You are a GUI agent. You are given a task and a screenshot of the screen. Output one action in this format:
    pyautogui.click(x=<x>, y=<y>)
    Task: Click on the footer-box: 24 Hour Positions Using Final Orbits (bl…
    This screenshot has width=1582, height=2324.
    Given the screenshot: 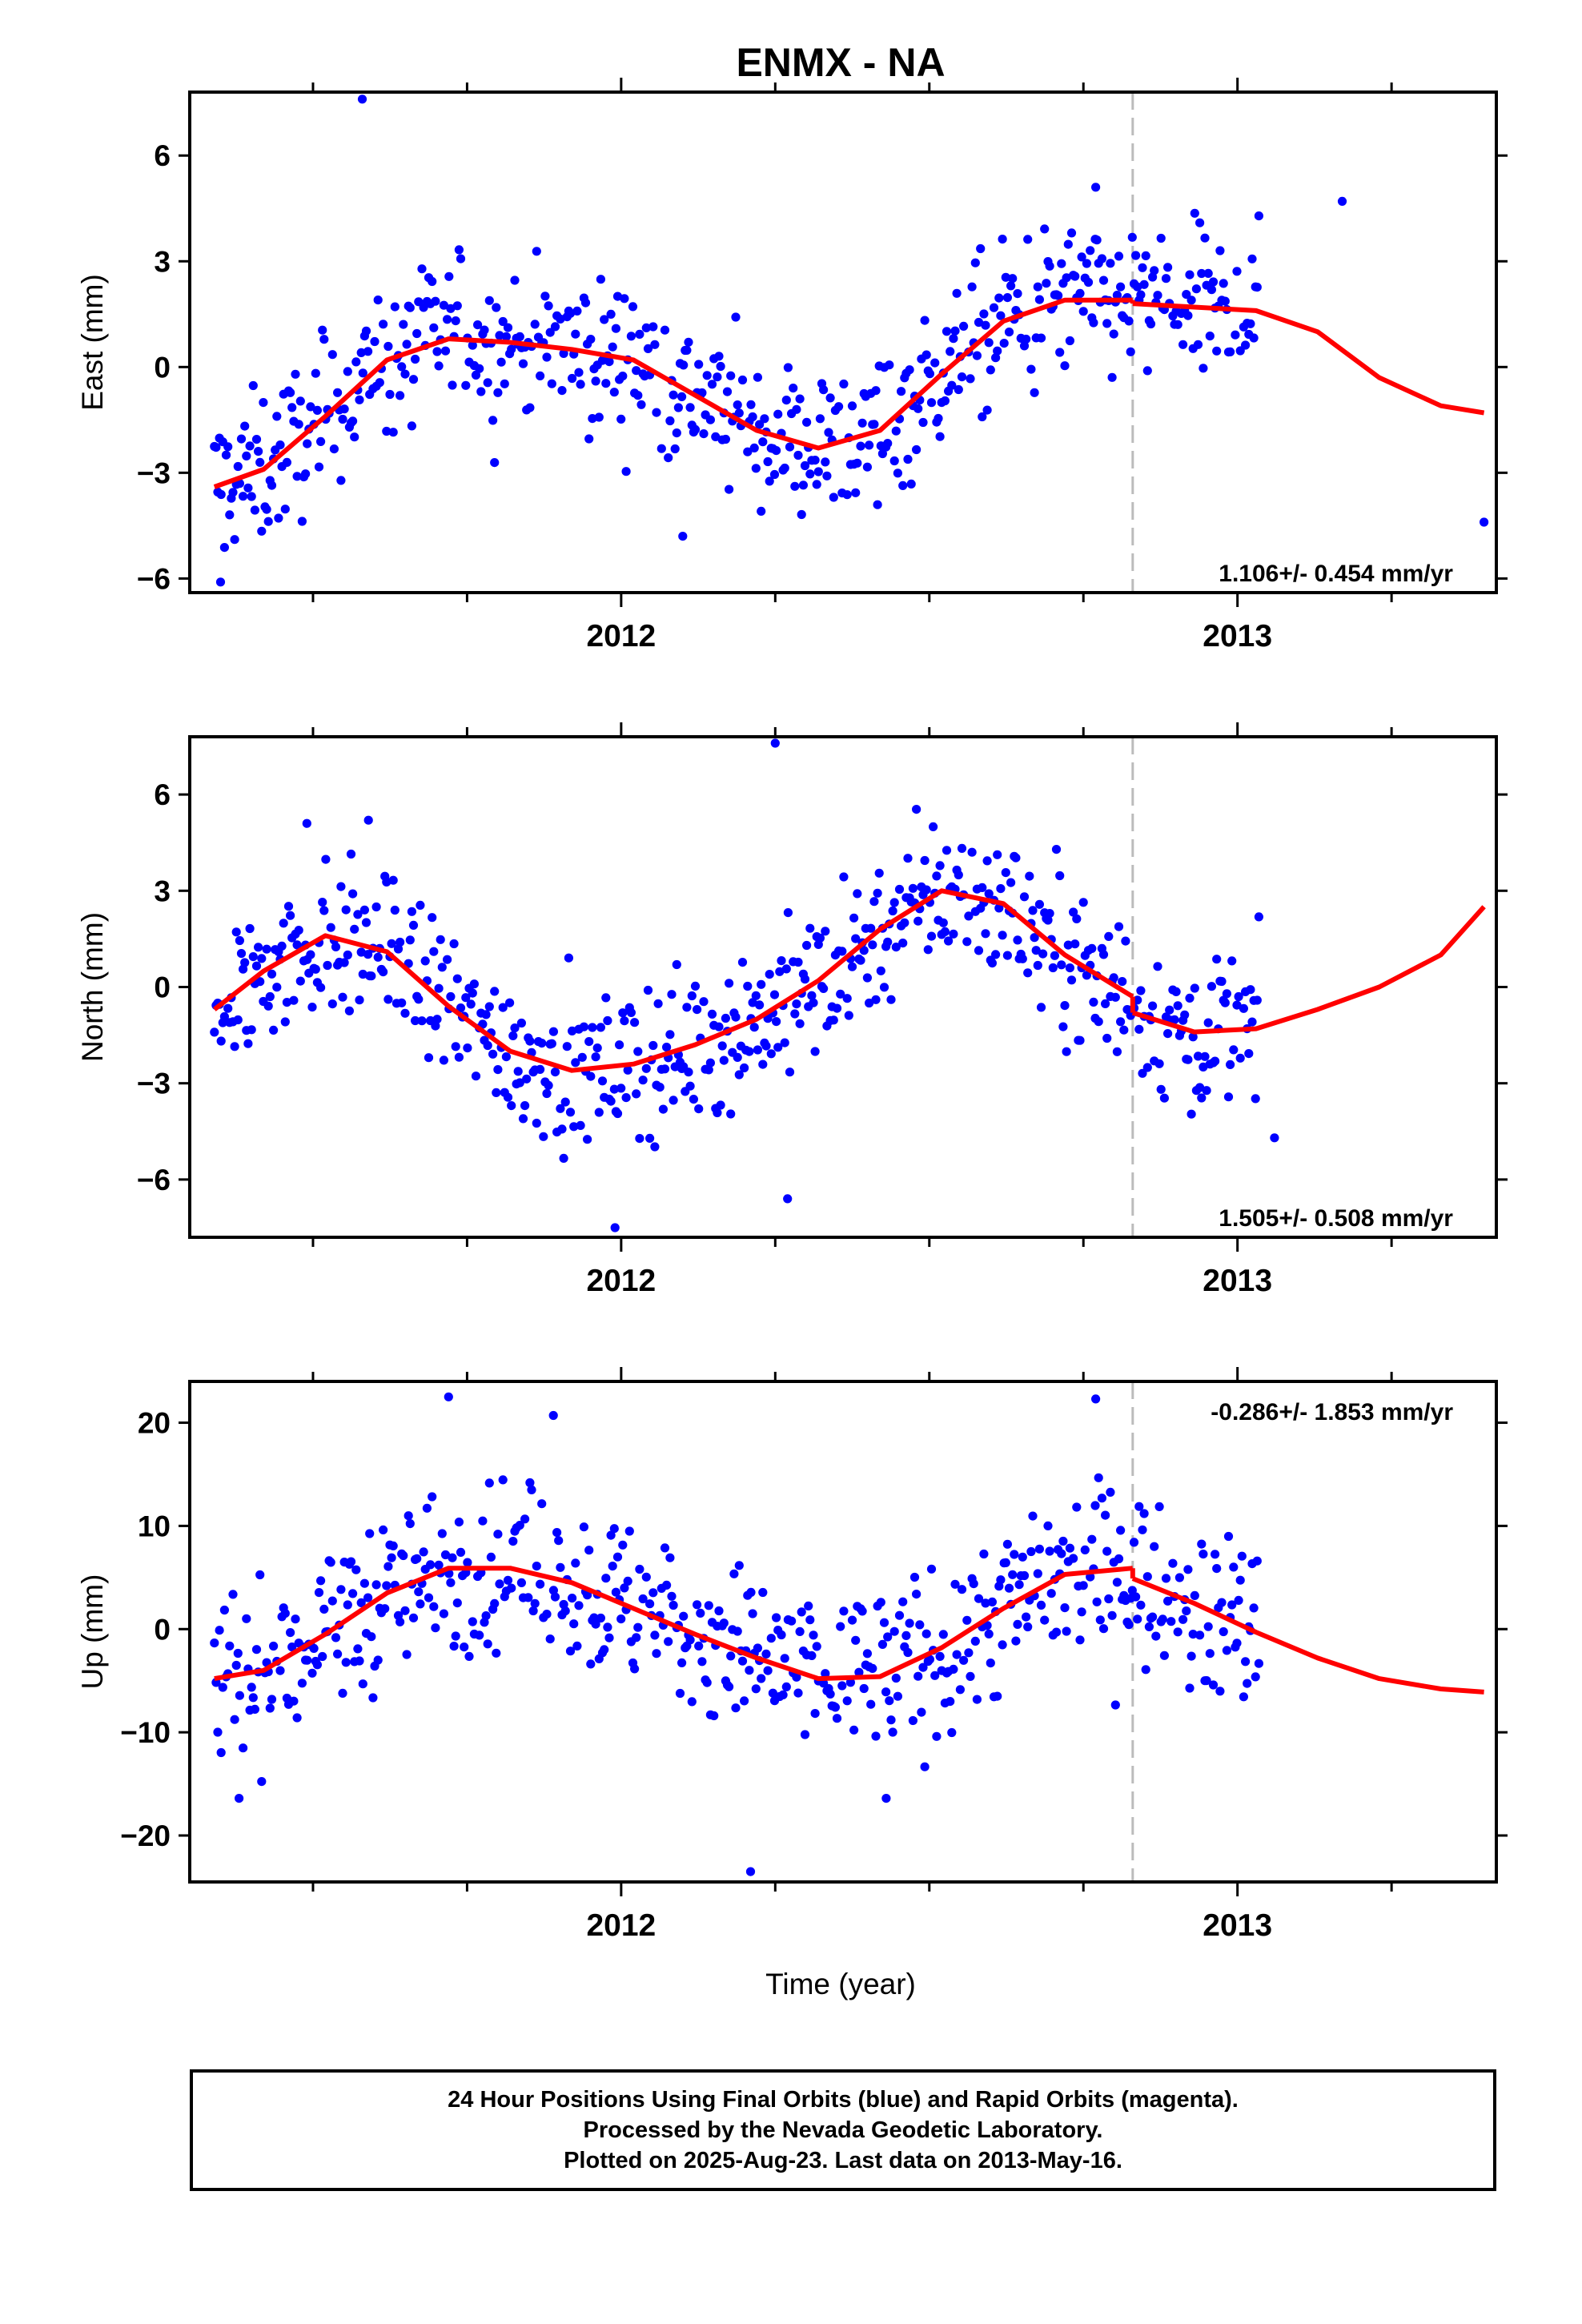 What is the action you would take?
    pyautogui.click(x=843, y=2130)
    